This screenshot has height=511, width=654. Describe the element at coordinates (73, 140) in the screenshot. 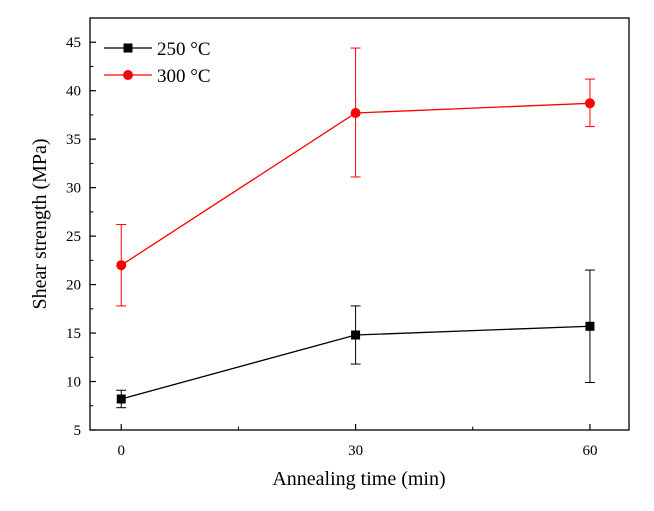

I see `y-tick-label: 35` at that location.